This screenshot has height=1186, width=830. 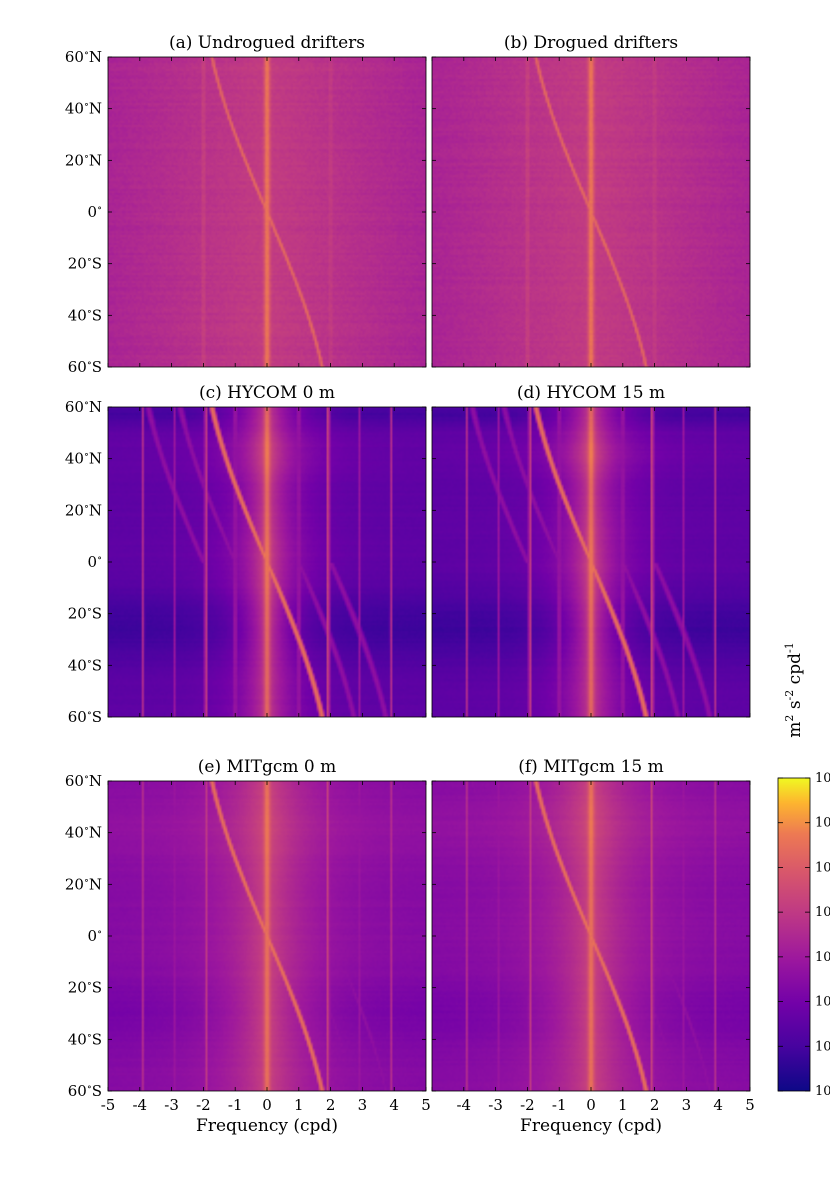 What do you see at coordinates (822, 822) in the screenshot?
I see `colorbar-tick-label: 100` at bounding box center [822, 822].